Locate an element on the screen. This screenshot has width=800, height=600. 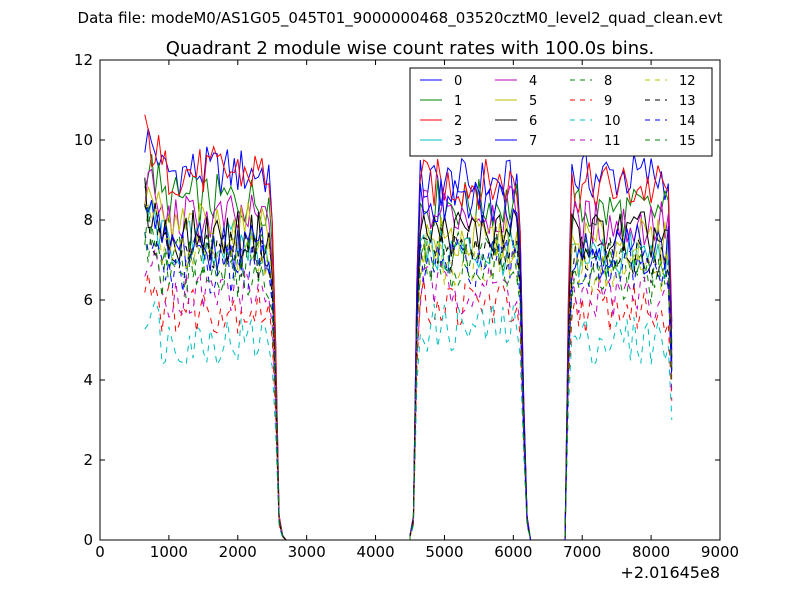
legend-label-11: 11 is located at coordinates (612, 141).